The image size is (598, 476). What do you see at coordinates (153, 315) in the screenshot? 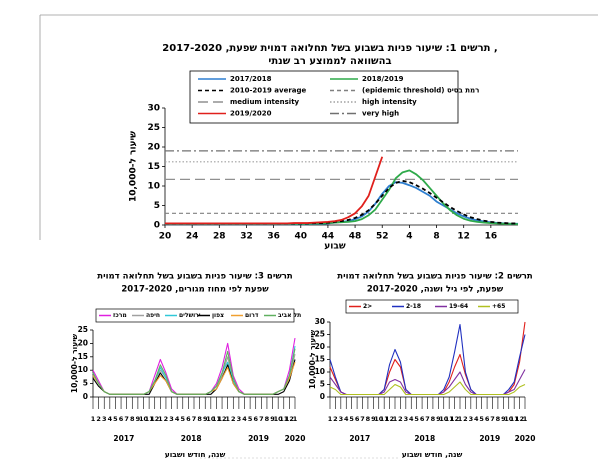
I see `legend-label: חיפה` at bounding box center [153, 315].